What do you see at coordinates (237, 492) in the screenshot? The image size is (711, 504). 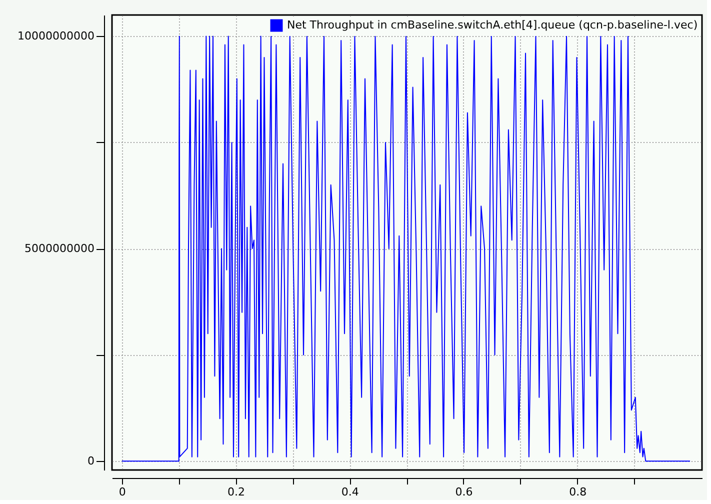 I see `x-tick-label: 0.2` at bounding box center [237, 492].